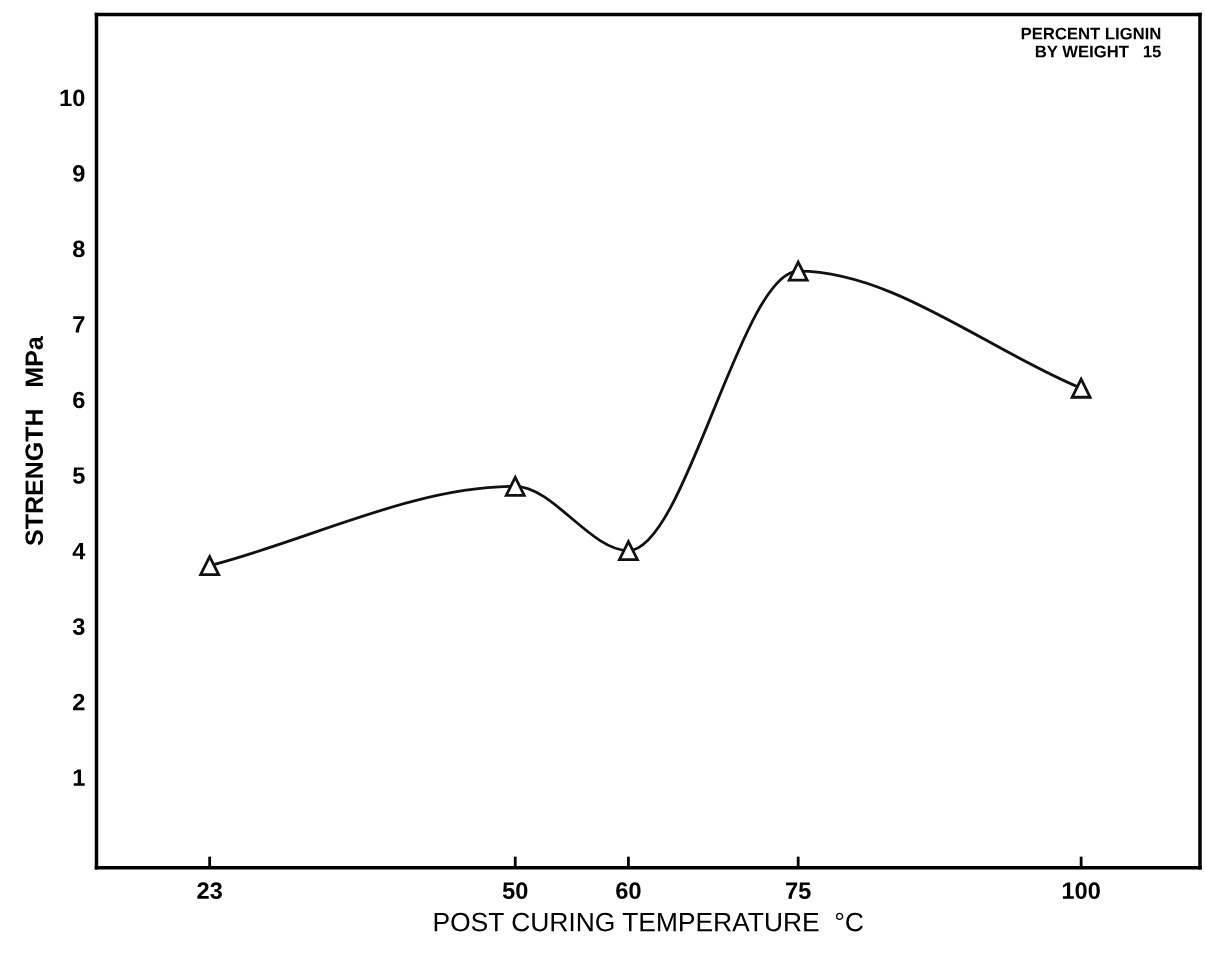 This screenshot has height=961, width=1206. I want to click on y-tick-label: 10, so click(72, 98).